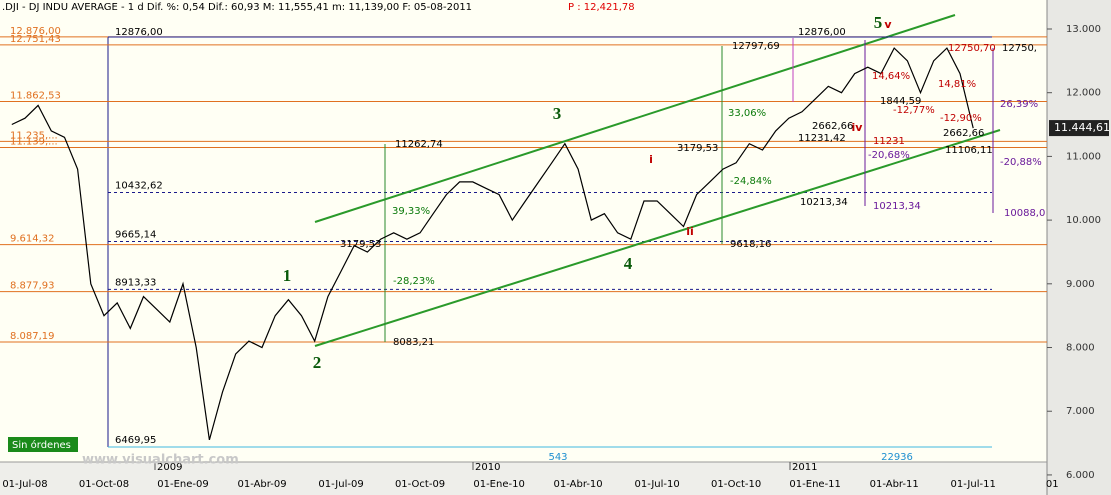 This screenshot has width=1111, height=495. What do you see at coordinates (135, 282) in the screenshot?
I see `dashed-level-label: 8913,33` at bounding box center [135, 282].